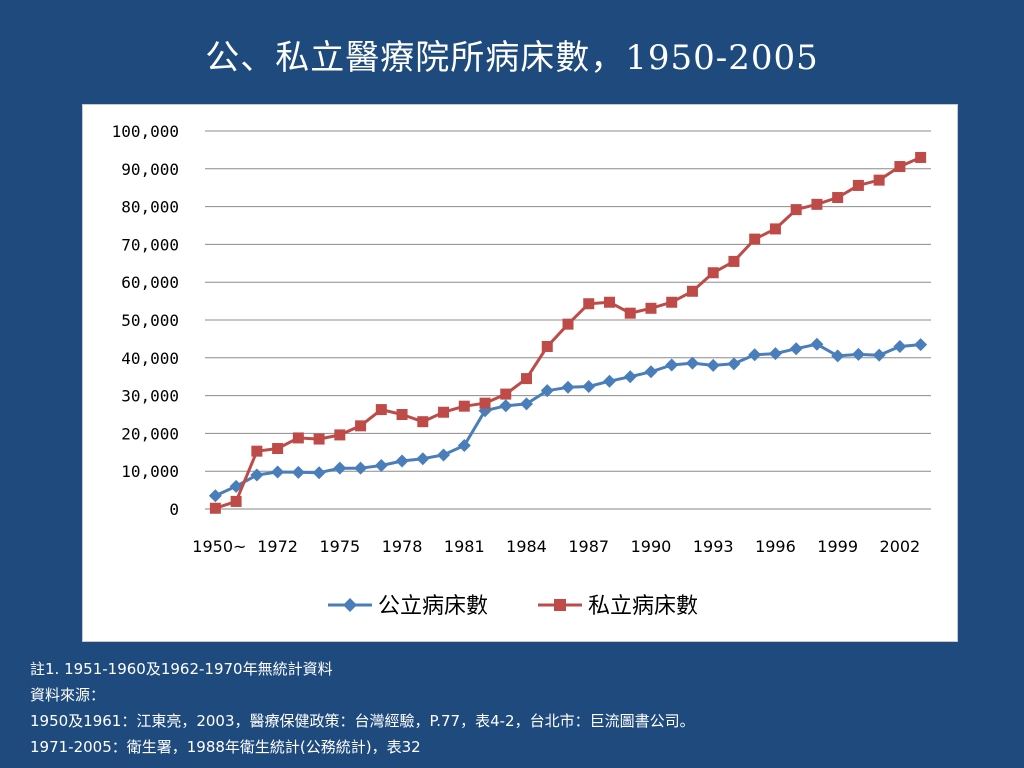  What do you see at coordinates (150, 244) in the screenshot?
I see `y-tick-label: 70,000` at bounding box center [150, 244].